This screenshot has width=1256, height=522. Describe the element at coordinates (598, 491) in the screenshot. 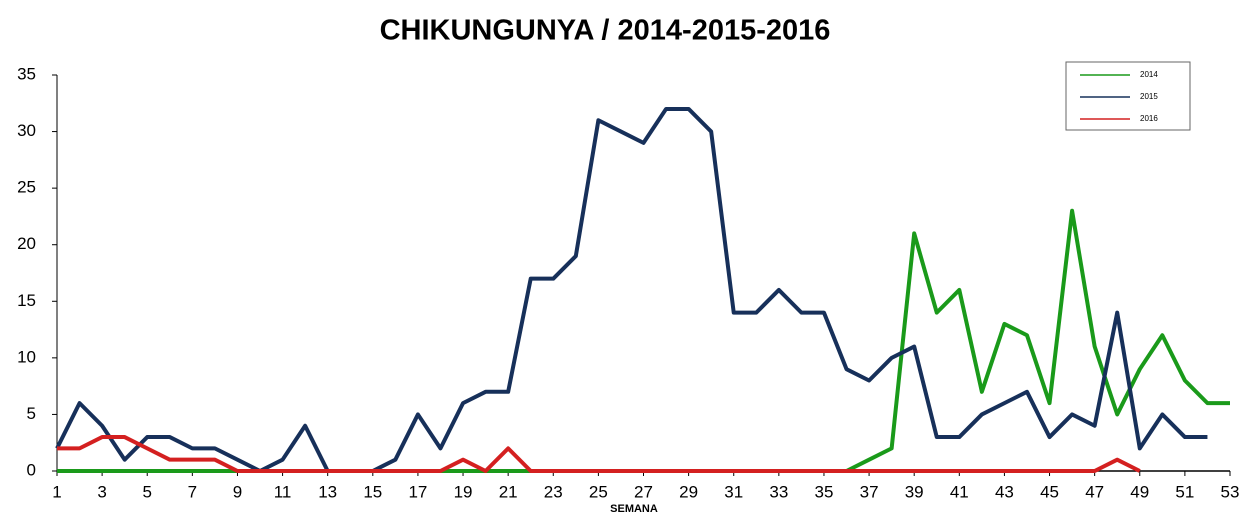

I see `x-tick-label: 25` at that location.